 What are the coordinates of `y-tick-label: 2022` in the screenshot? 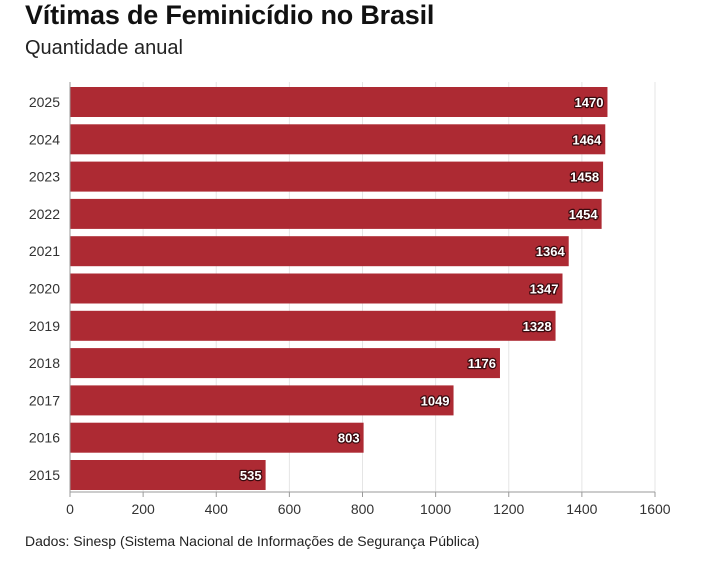 It's located at (44, 214).